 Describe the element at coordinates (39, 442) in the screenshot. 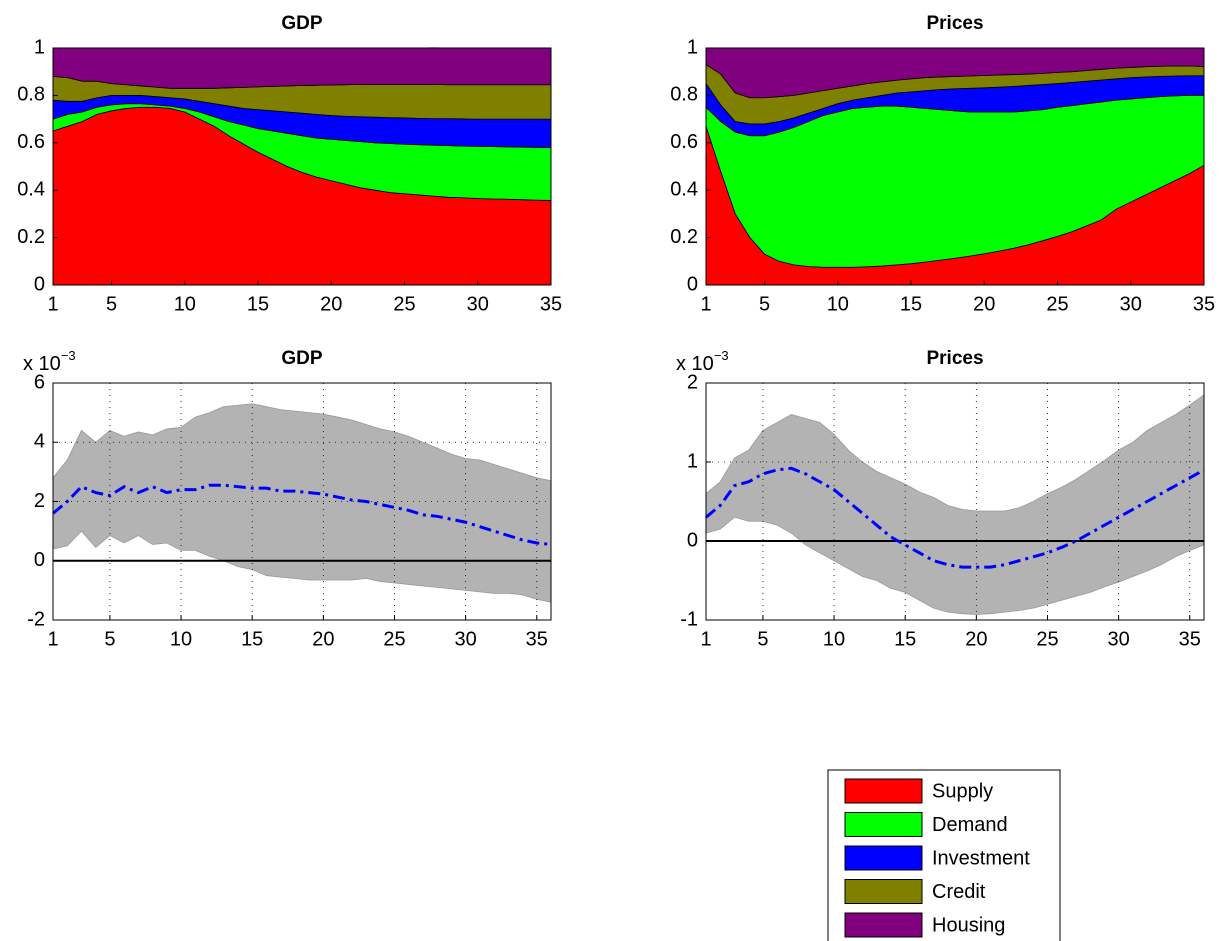

I see `y-tick-label: 4` at that location.